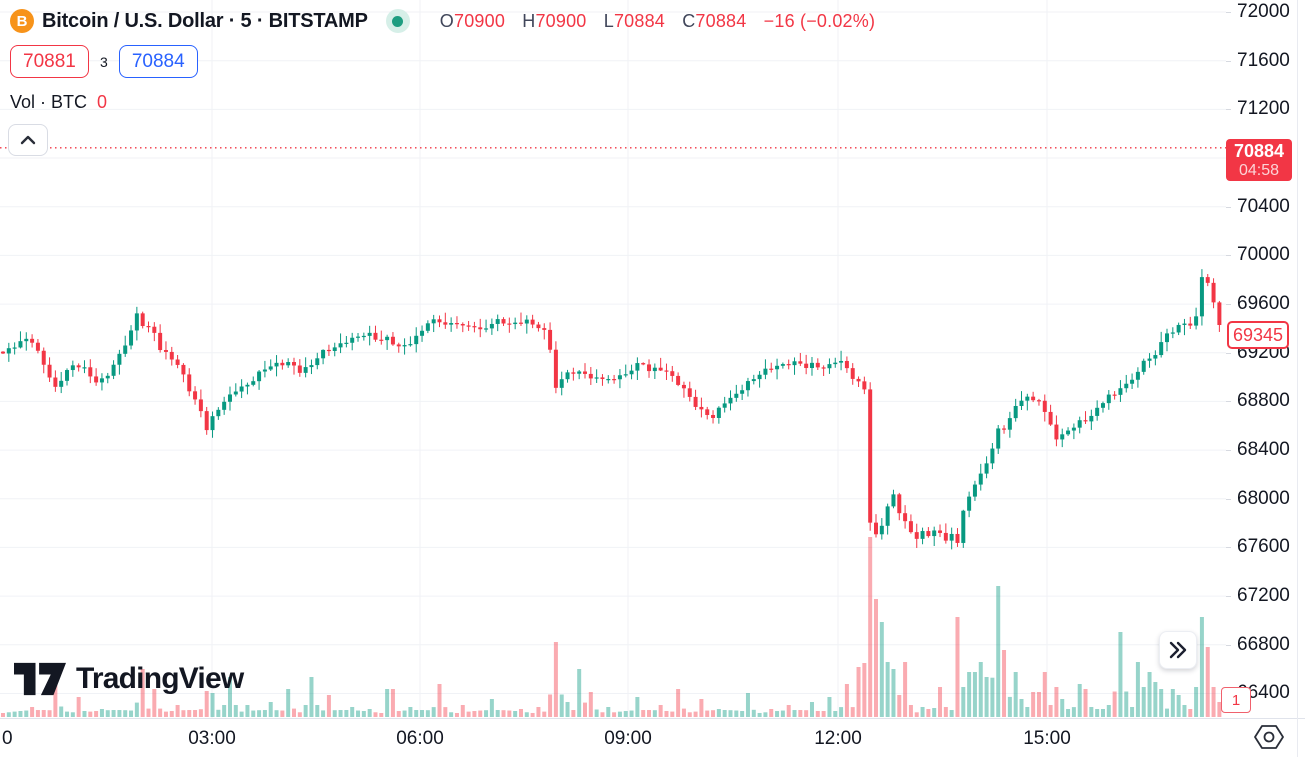  Describe the element at coordinates (652, 718) in the screenshot. I see `axis-separator-line` at that location.